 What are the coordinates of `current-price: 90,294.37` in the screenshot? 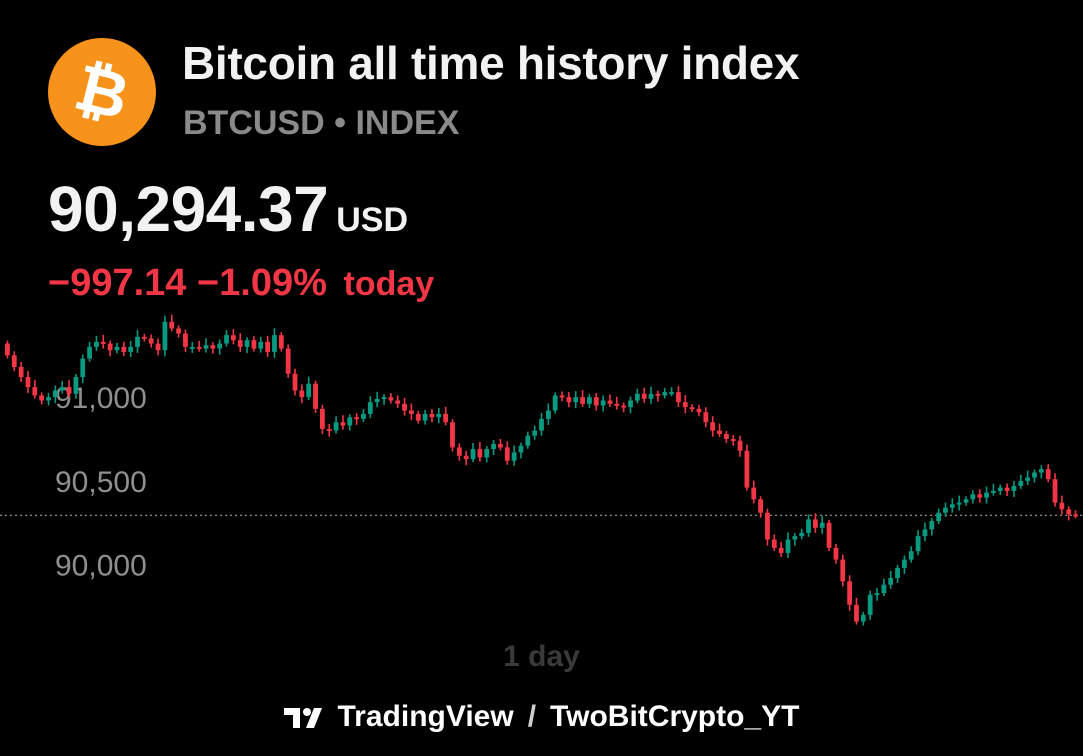 It's located at (188, 209).